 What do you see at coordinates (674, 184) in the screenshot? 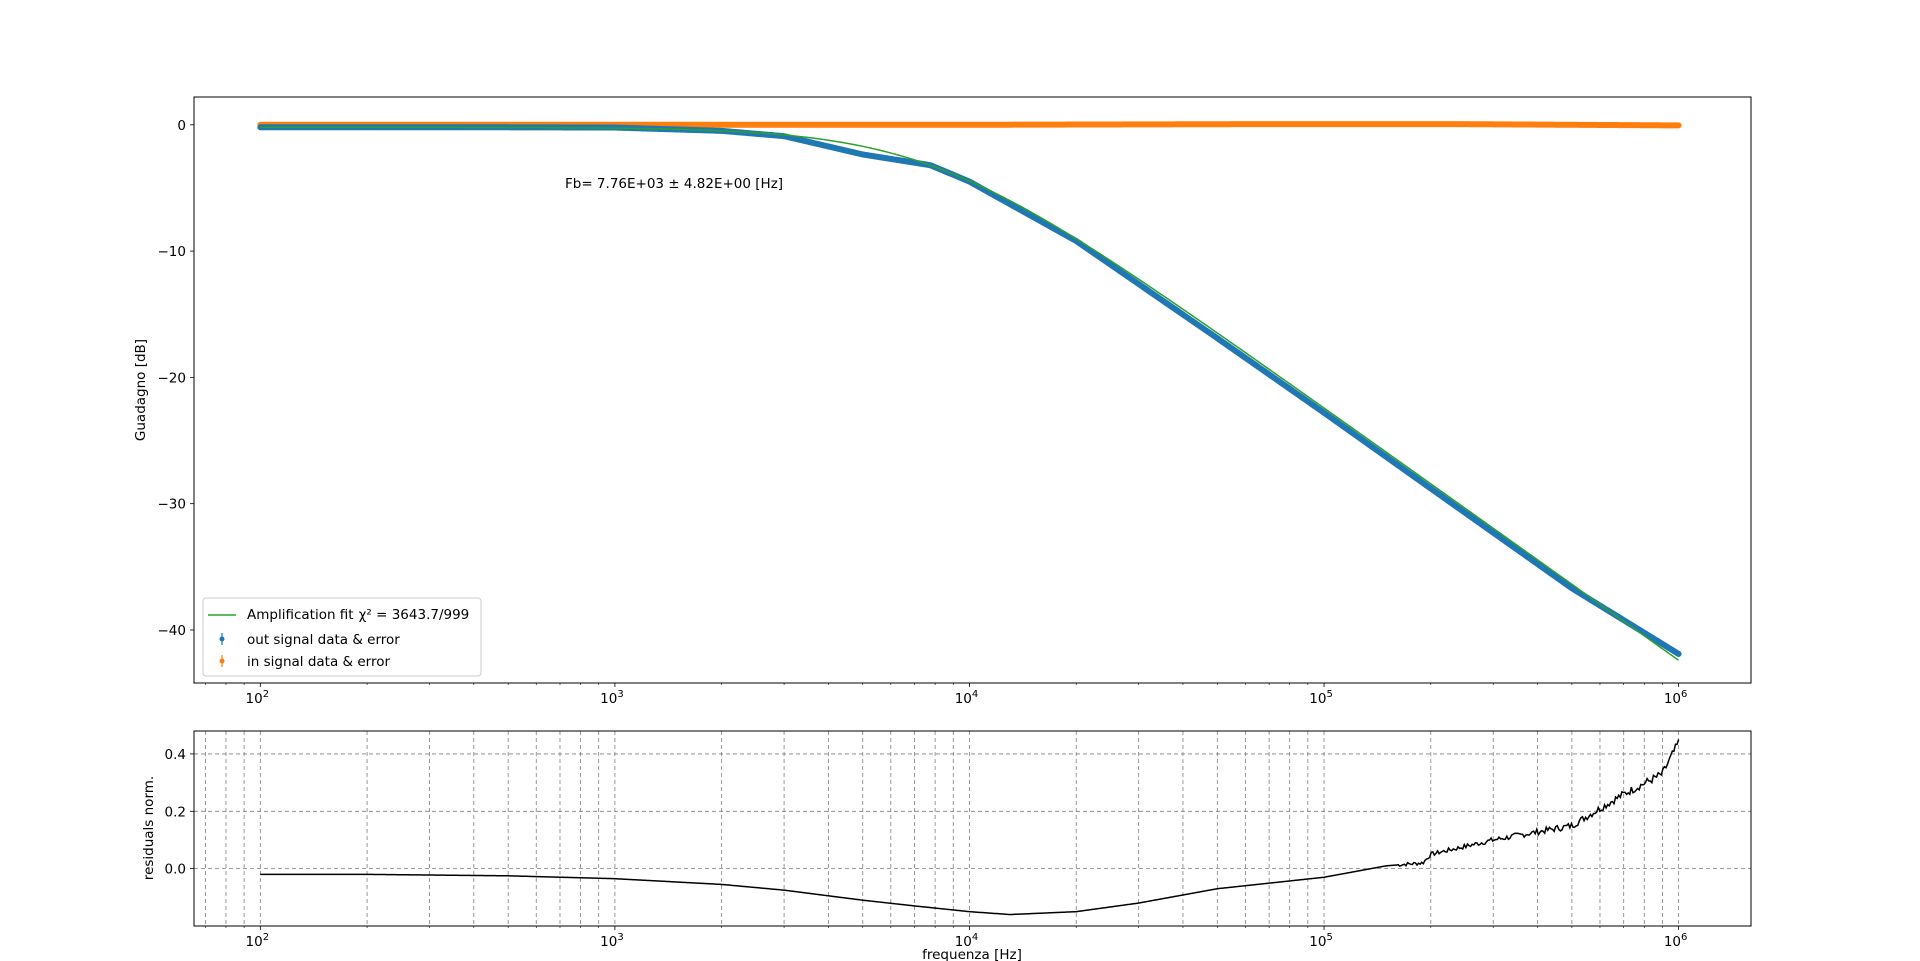
I see `cutoff-frequency-annotation: Fb= 7.76E+03 ± 4.82E+00 [Hz]` at bounding box center [674, 184].